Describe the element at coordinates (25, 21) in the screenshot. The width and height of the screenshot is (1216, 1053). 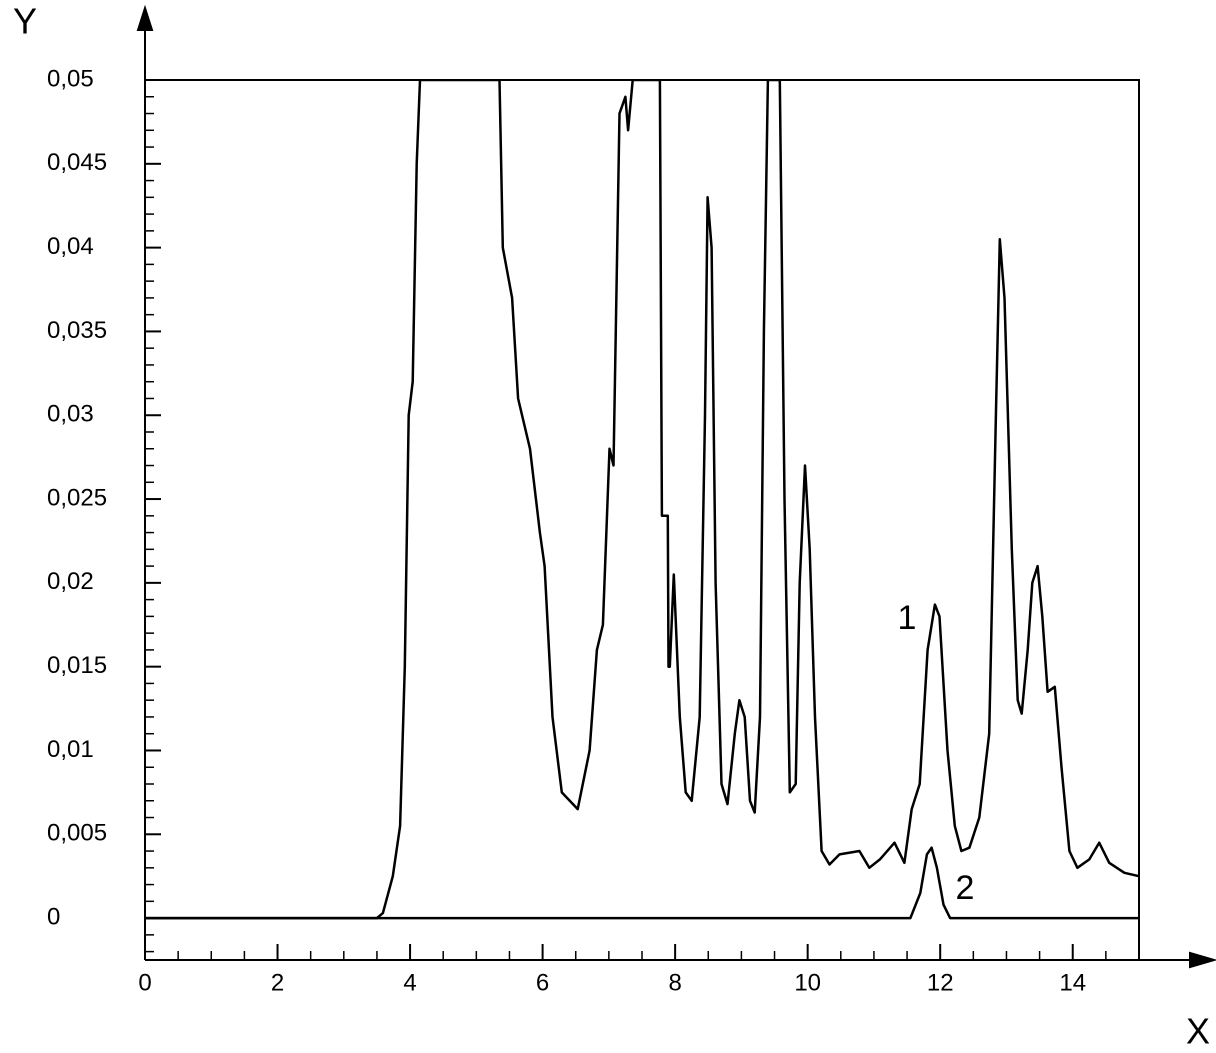
I see `y-axis-label: Y` at that location.